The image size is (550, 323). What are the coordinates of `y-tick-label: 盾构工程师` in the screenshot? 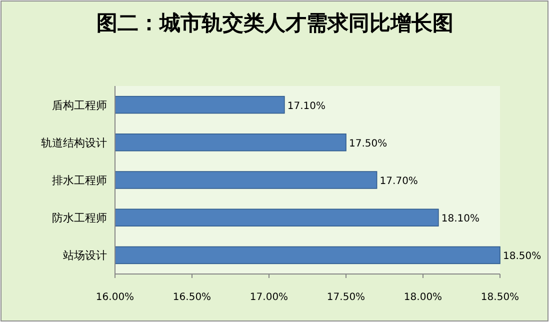 It's located at (79, 105).